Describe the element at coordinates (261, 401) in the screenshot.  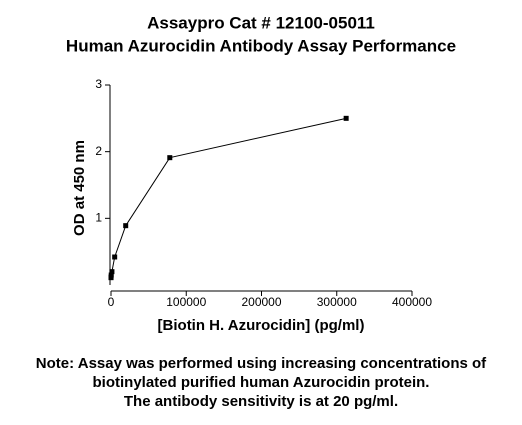
I see `note-line: The antibody sensitivity is at 20 pg/ml.` at that location.